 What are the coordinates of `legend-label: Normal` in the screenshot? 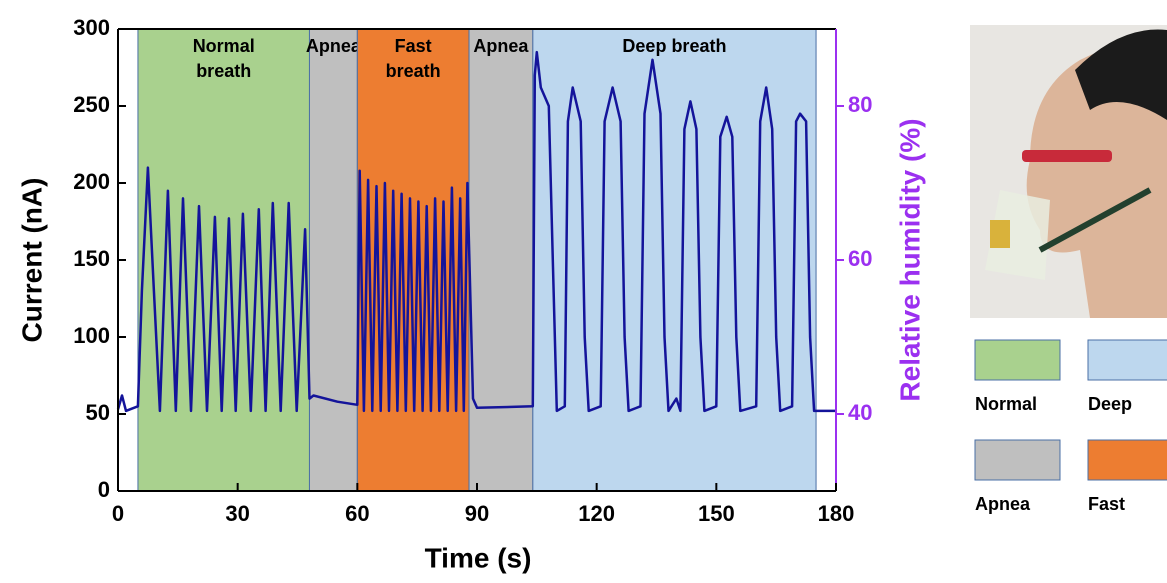 It's located at (1006, 404).